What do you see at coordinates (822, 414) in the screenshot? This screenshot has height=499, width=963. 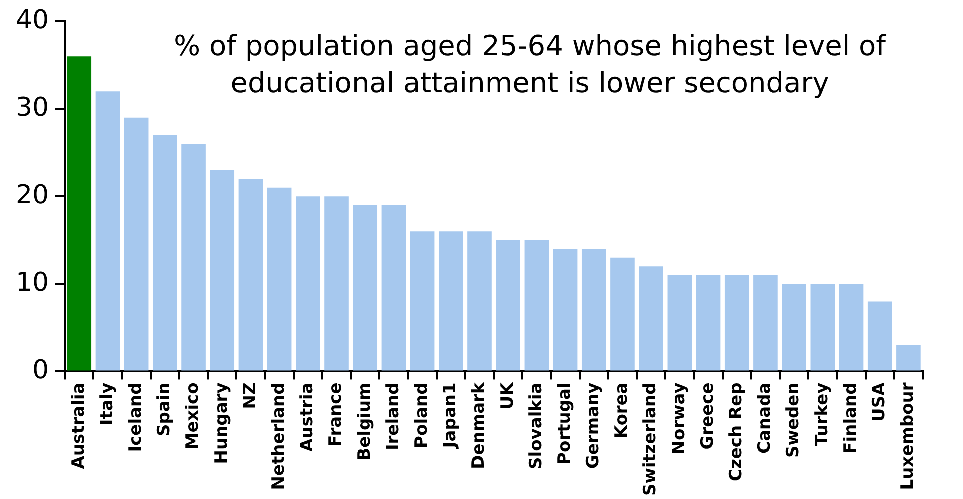 I see `x-tick-label: Turkey` at bounding box center [822, 414].